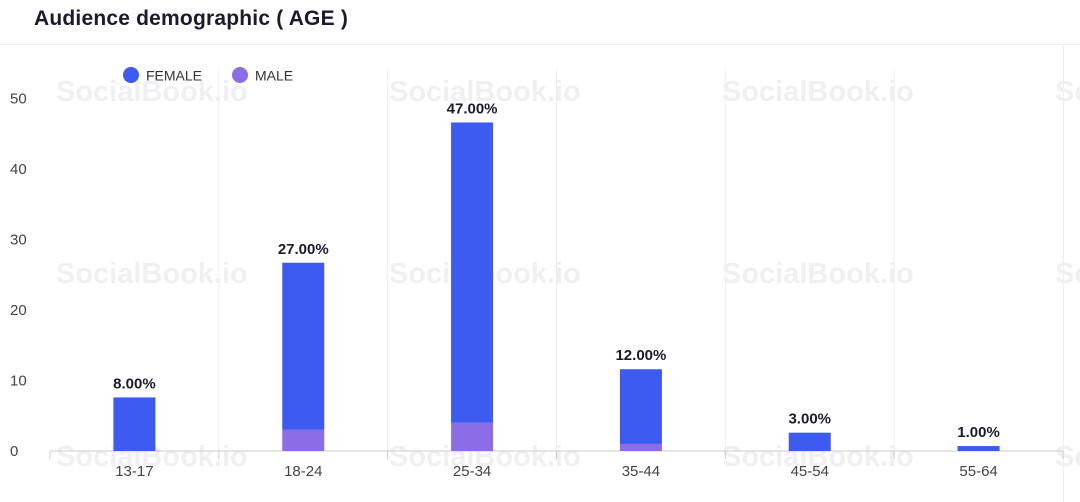  I want to click on y-tick-label: 30, so click(18, 240).